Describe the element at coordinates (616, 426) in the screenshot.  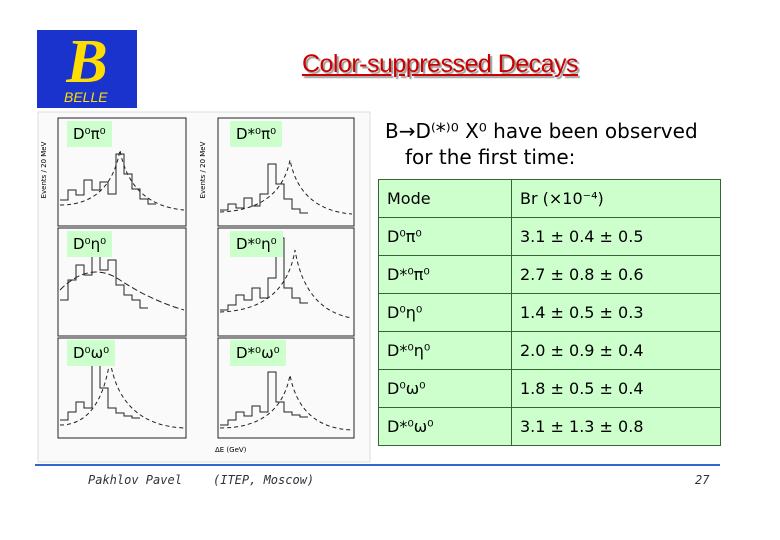
I see `table-cell: 3.1 ± 1.3 ± 0.8` at that location.